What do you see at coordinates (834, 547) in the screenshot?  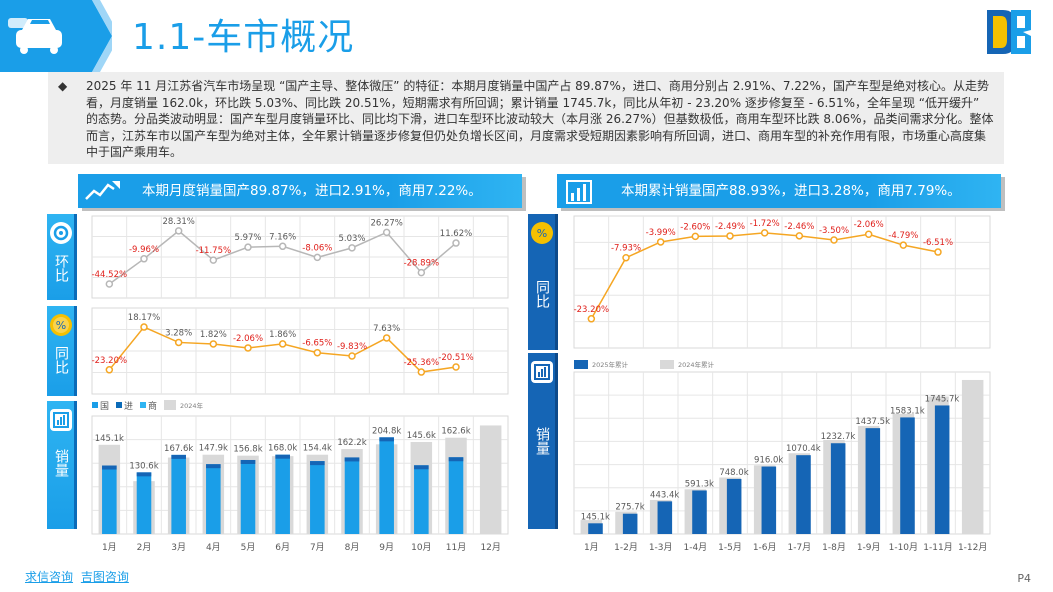 I see `x-tick-label: 1-8月` at bounding box center [834, 547].